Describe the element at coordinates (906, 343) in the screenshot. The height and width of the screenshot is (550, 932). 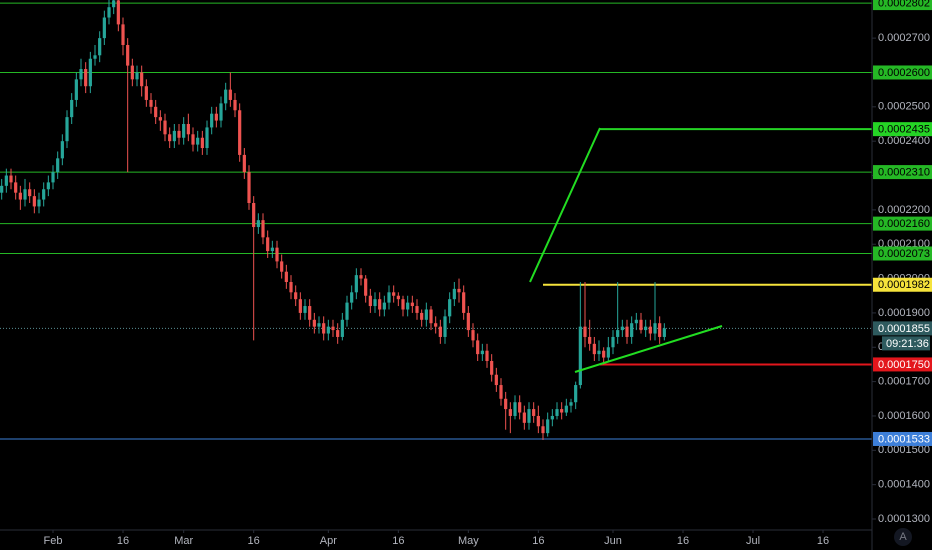
I see `countdown-box` at that location.